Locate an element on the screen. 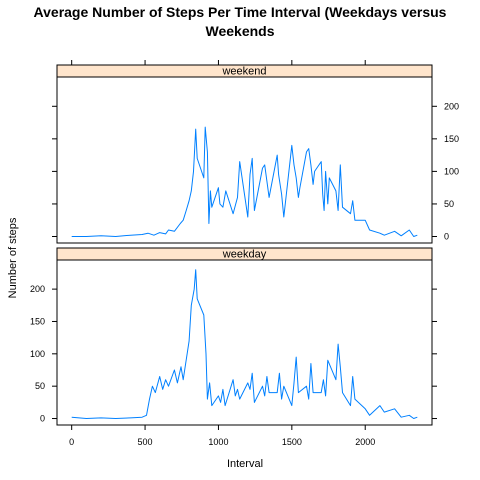 The image size is (480, 480). y-tick-label-weekday-0: 0 is located at coordinates (42, 419).